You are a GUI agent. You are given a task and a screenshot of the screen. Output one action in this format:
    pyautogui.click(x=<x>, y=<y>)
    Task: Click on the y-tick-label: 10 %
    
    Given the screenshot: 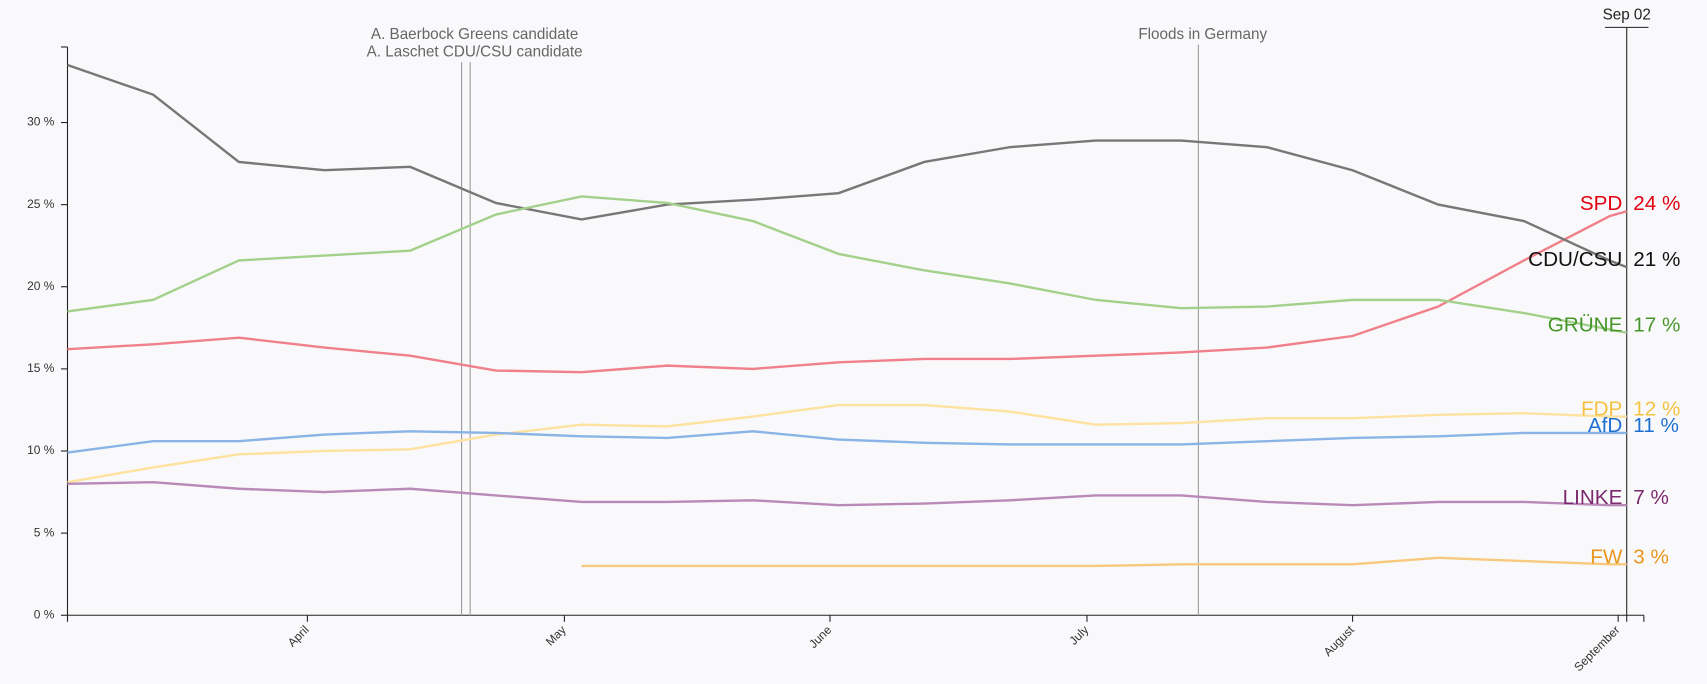 What is the action you would take?
    pyautogui.click(x=41, y=450)
    